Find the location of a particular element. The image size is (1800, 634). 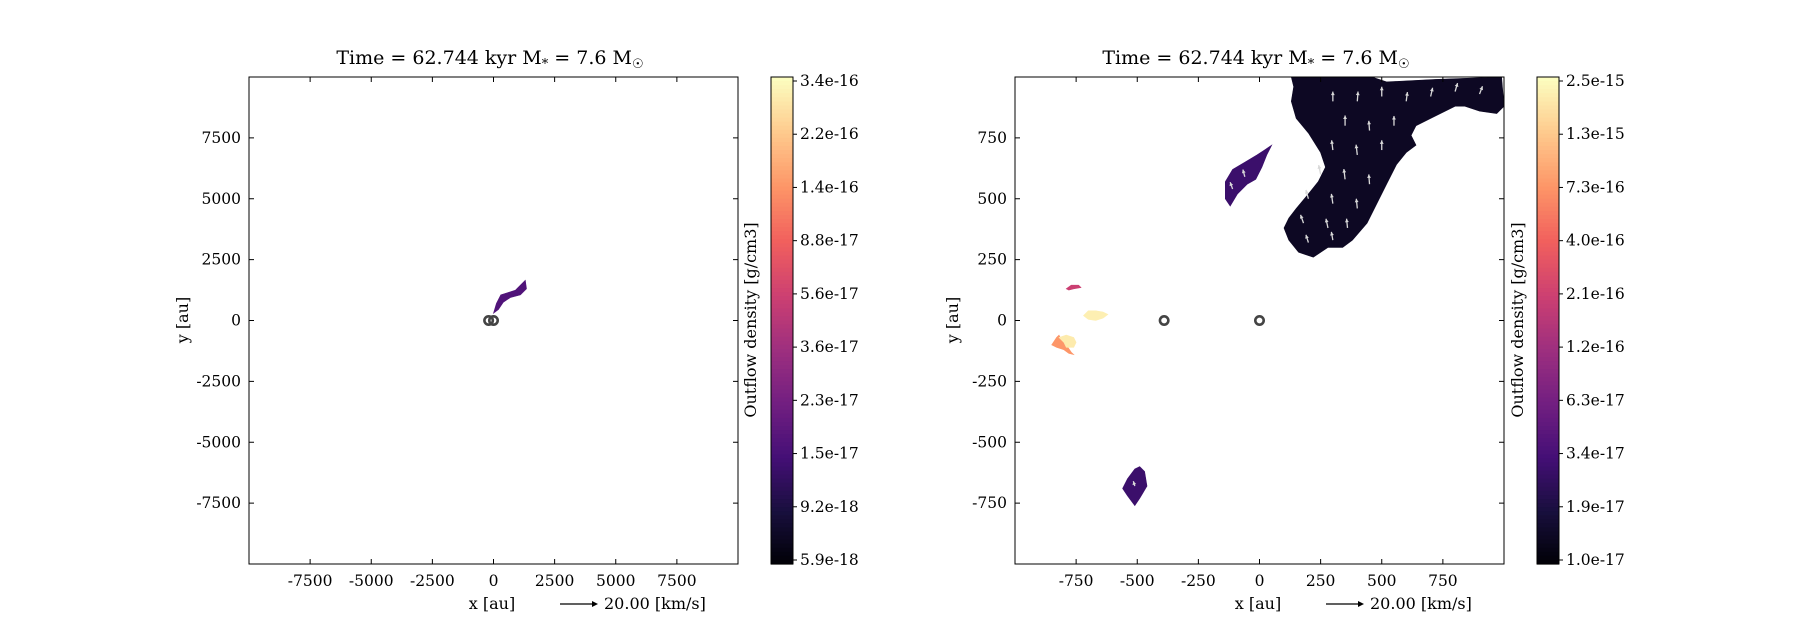

right-y-axis-label: y [au] is located at coordinates (952, 320).